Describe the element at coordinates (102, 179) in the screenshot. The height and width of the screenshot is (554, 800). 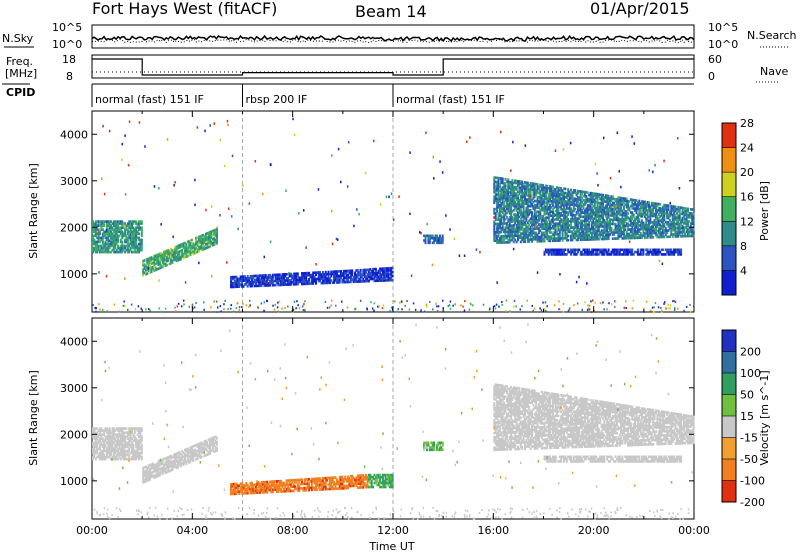
I see `noise-cell` at that location.